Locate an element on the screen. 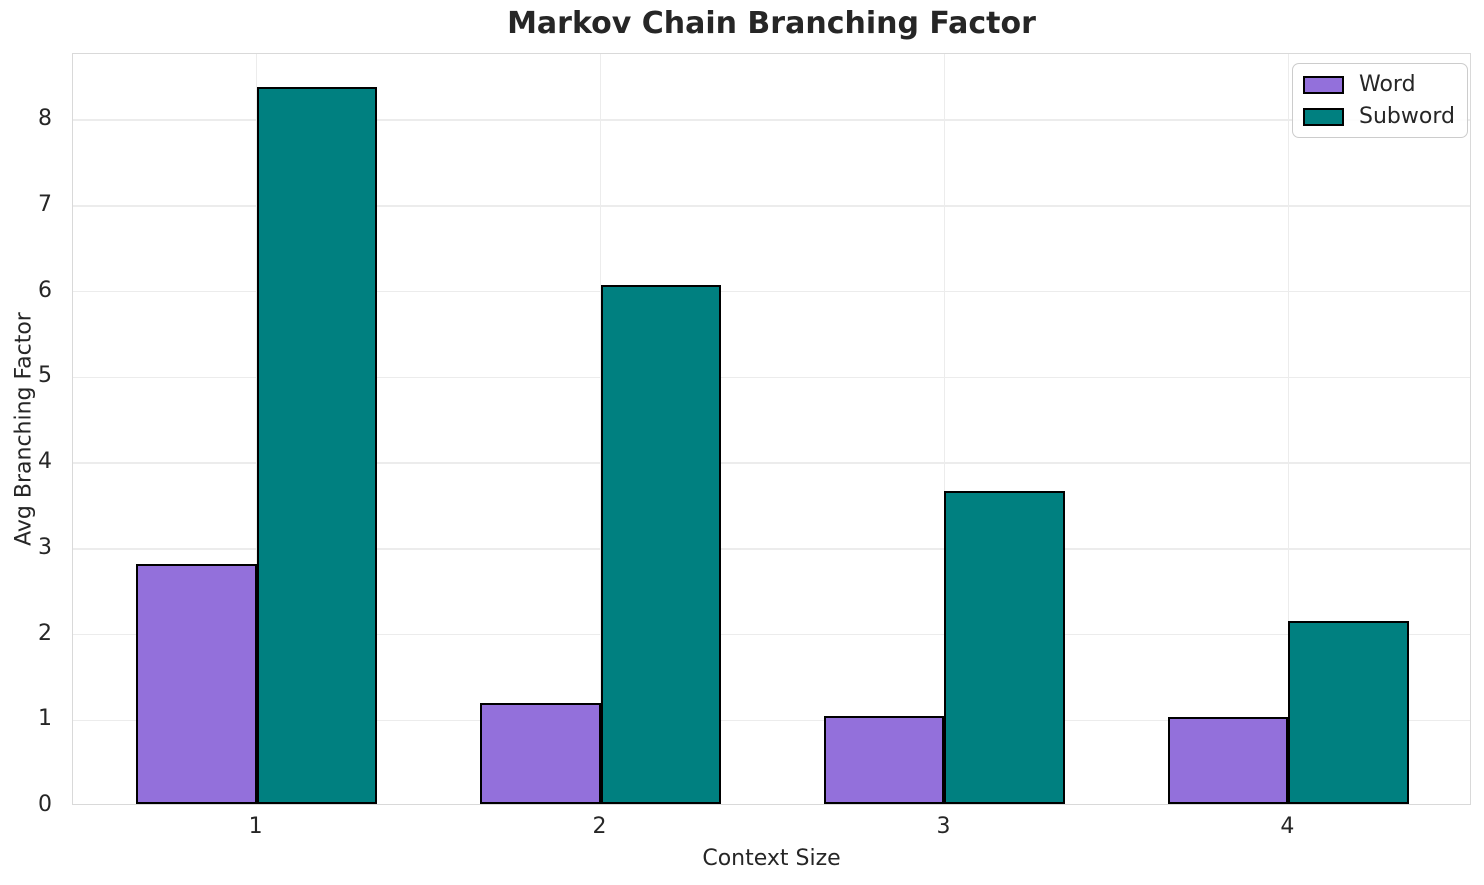 This screenshot has height=885, width=1484. legend-item-subword: Subword is located at coordinates (1379, 116).